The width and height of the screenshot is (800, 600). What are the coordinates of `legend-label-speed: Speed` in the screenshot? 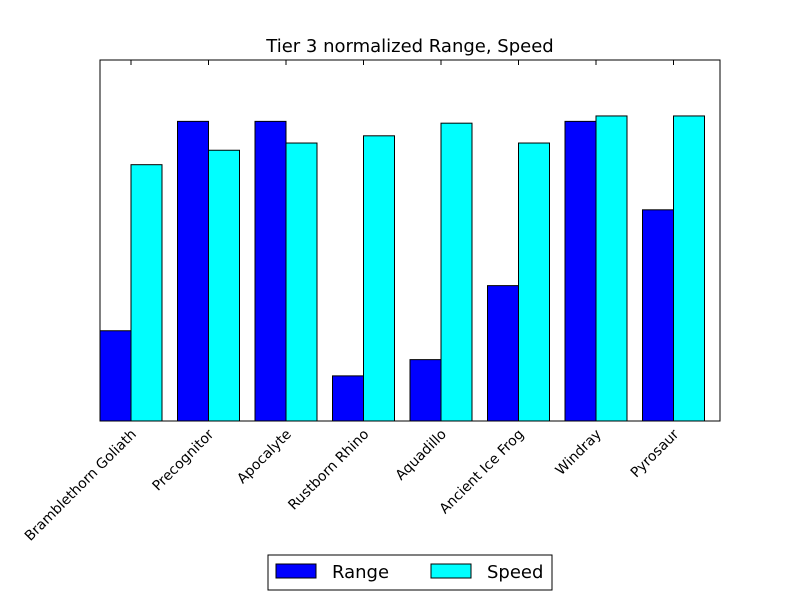 It's located at (515, 572).